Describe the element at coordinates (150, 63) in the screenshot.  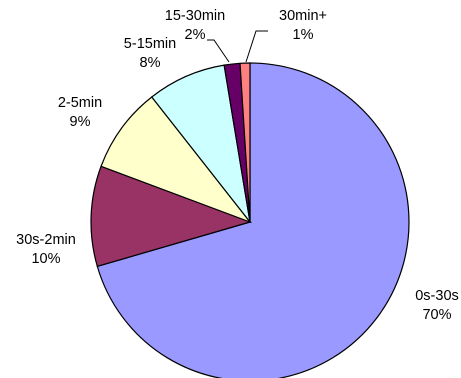
I see `slice-percent-5-15min: 8%` at that location.